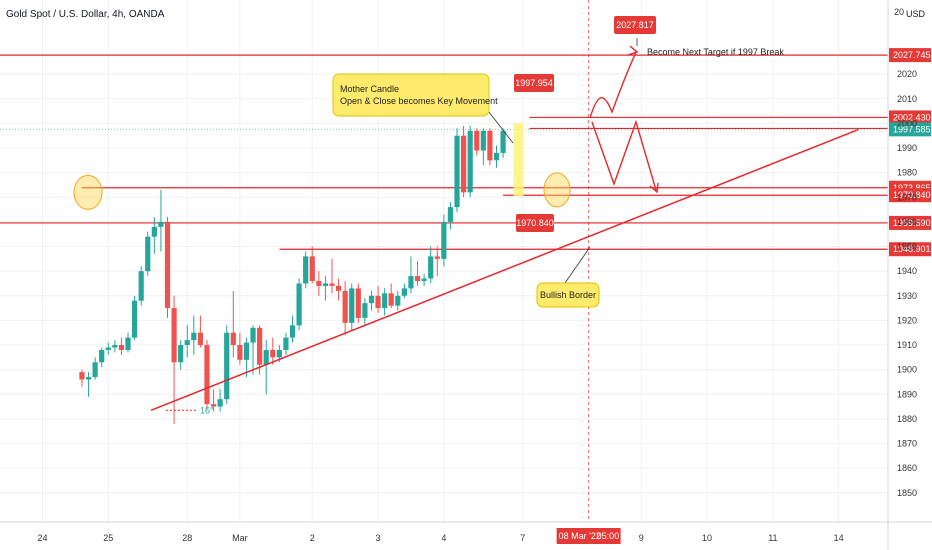  I want to click on y-tick-label: 1950, so click(907, 247).